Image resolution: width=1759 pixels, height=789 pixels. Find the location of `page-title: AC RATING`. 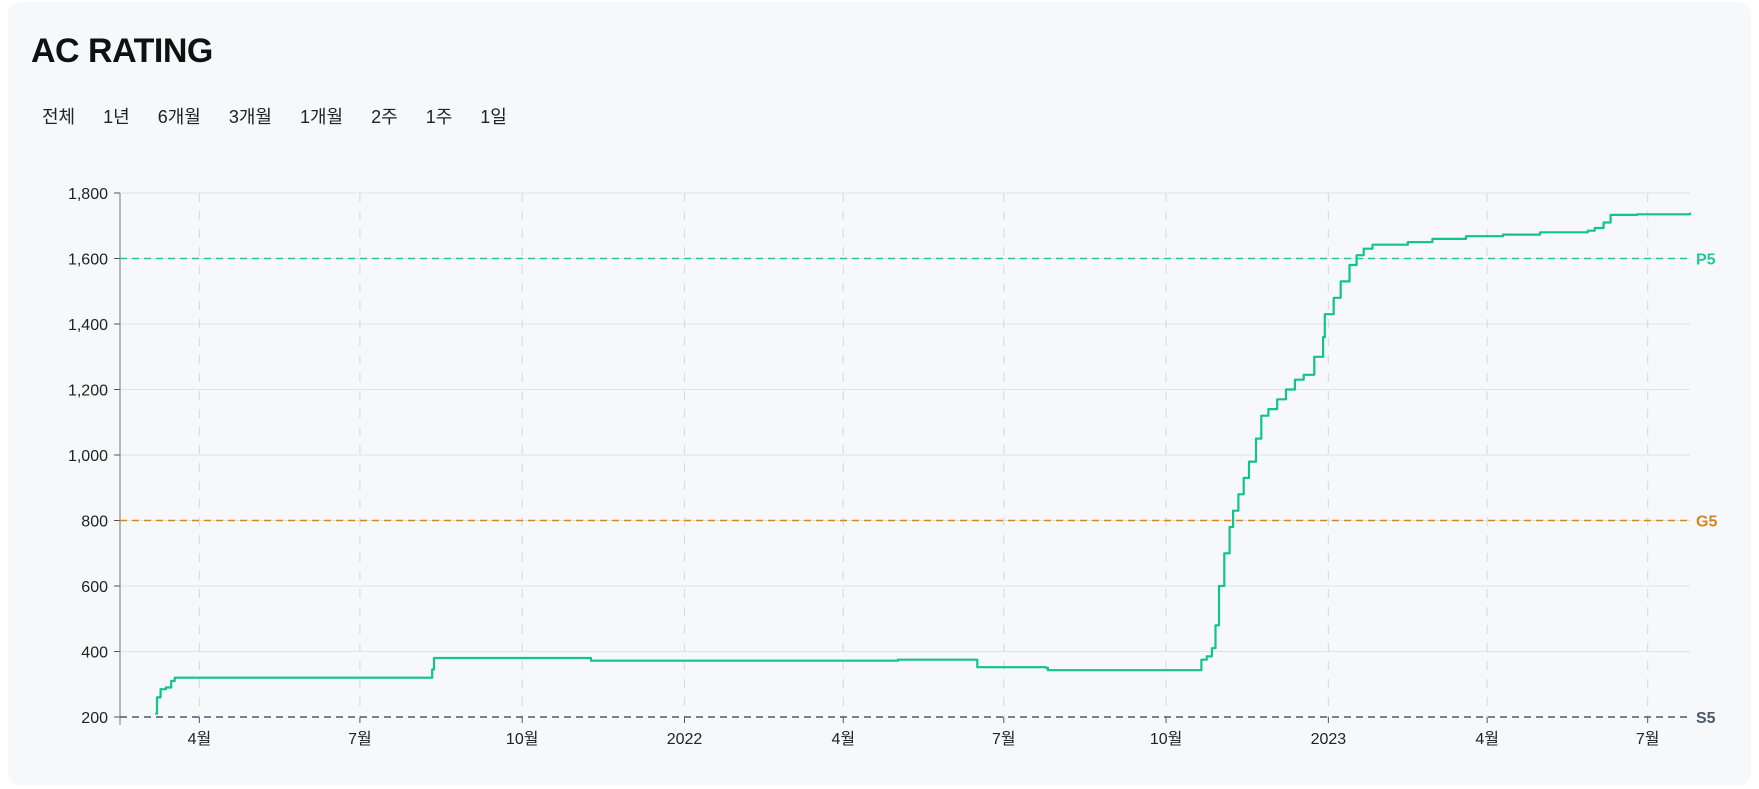

page-title: AC RATING is located at coordinates (122, 51).